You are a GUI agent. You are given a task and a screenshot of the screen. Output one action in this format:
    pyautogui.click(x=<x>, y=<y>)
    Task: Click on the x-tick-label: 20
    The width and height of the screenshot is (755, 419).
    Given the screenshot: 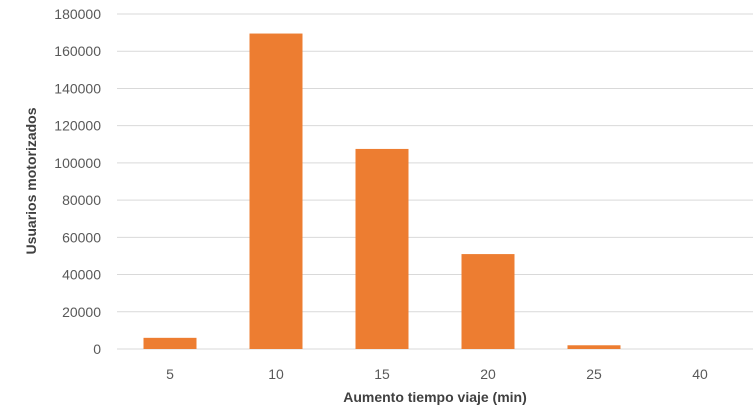 What is the action you would take?
    pyautogui.click(x=488, y=374)
    